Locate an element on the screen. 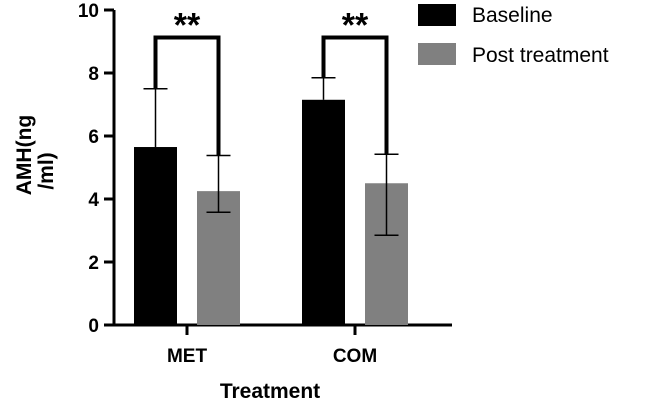 This screenshot has width=646, height=405. x-ticks: MET COM is located at coordinates (272, 346).